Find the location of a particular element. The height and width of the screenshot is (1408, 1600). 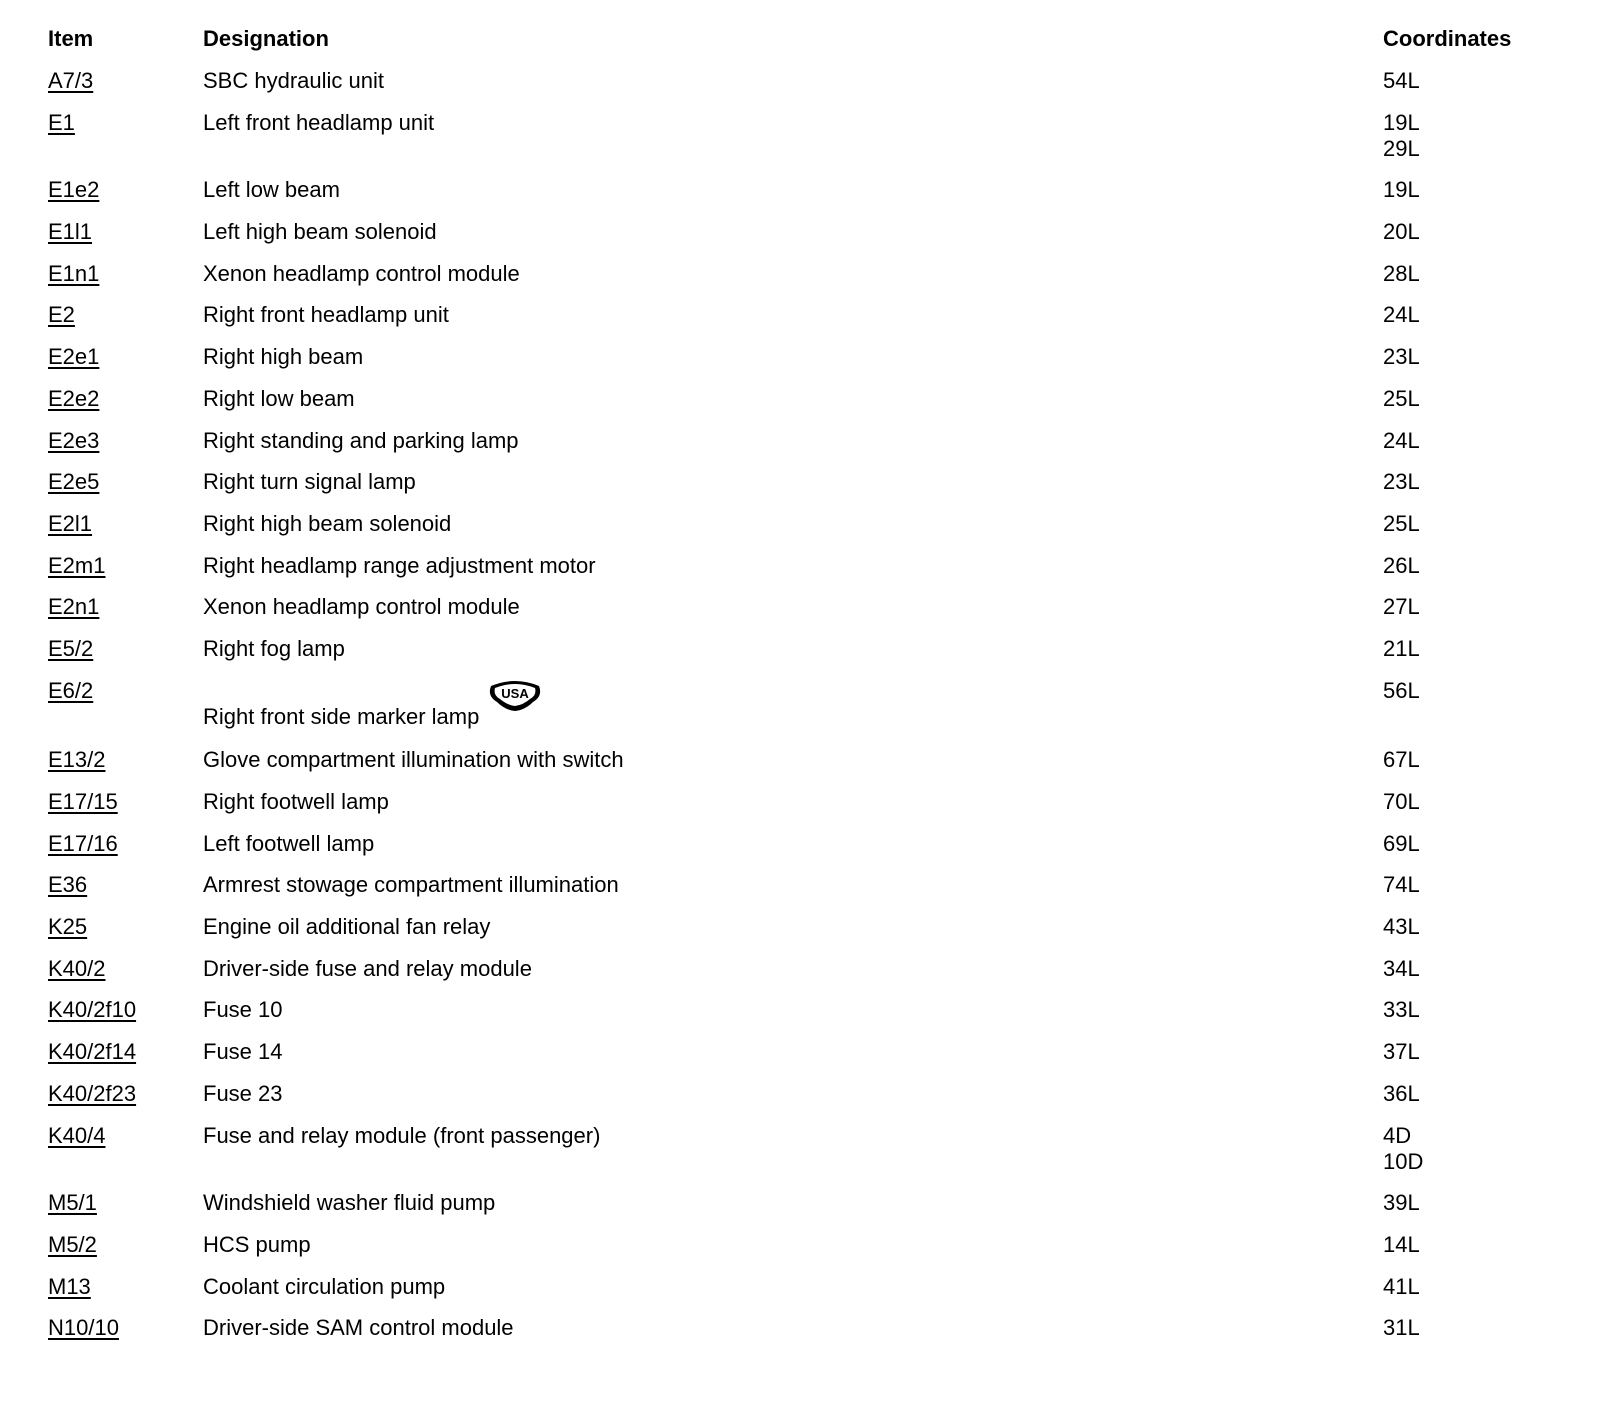

item-cell: E1e2 is located at coordinates (125, 190).